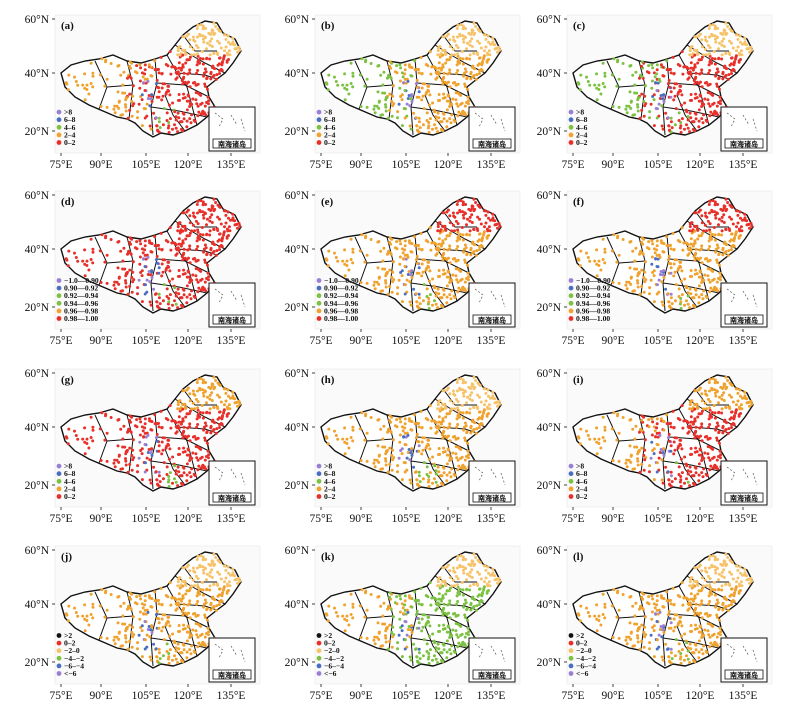  I want to click on south-china-sea-inset: 南海诸岛, so click(232, 305).